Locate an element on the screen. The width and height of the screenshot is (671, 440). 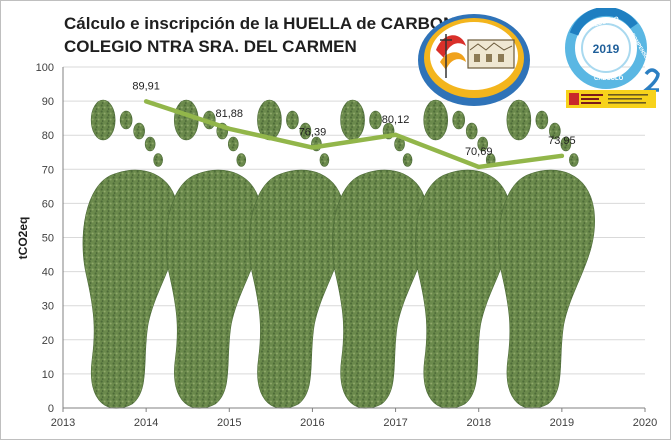
x-tick-label-2015: 2015 is located at coordinates (229, 423).